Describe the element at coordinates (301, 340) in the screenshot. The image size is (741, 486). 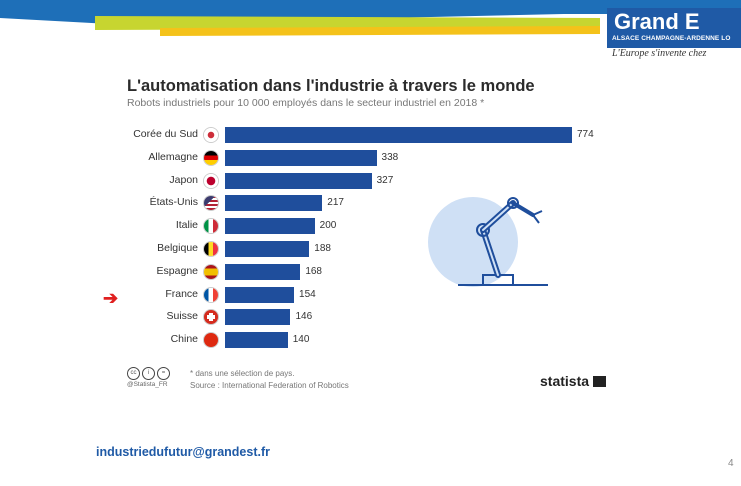
I see `value-label-chine: 140` at that location.